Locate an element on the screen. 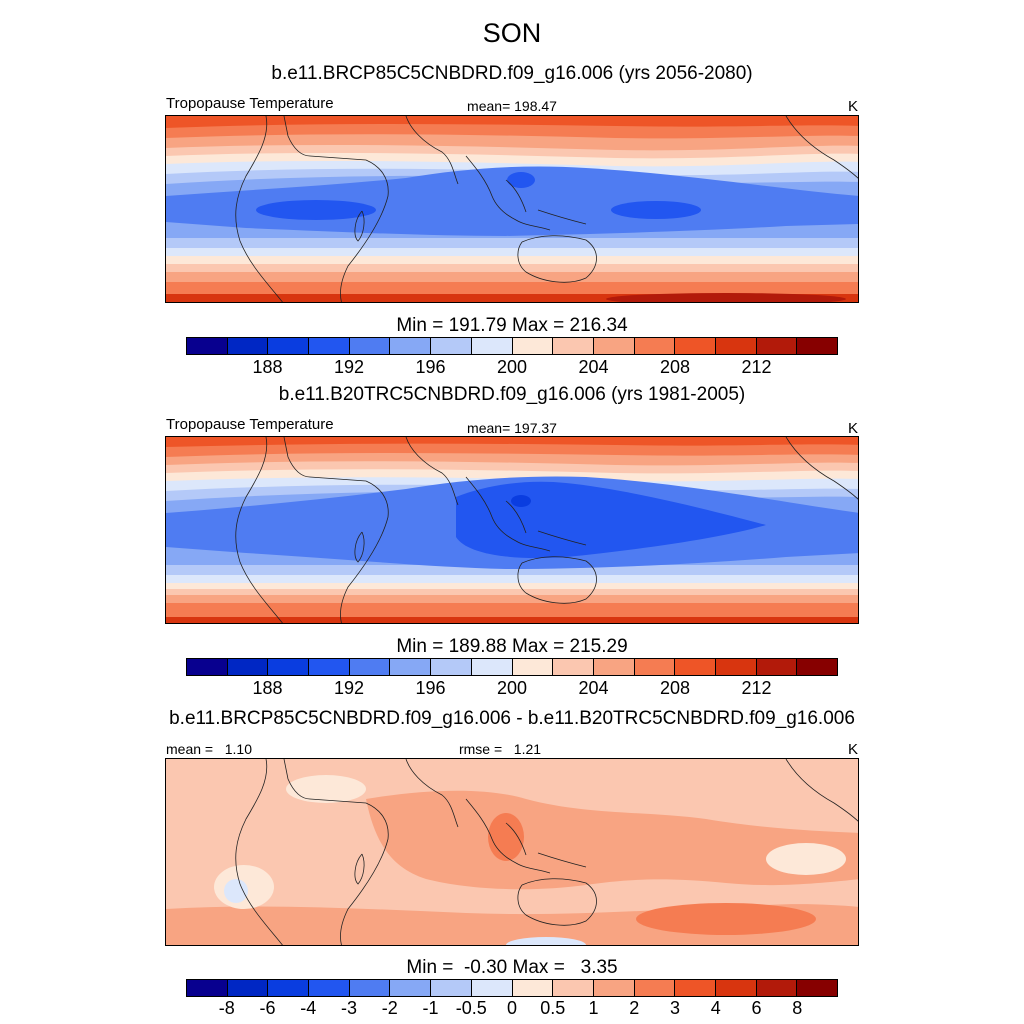 The image size is (1024, 1024). colorbar-tick-label: -2 is located at coordinates (389, 1008).